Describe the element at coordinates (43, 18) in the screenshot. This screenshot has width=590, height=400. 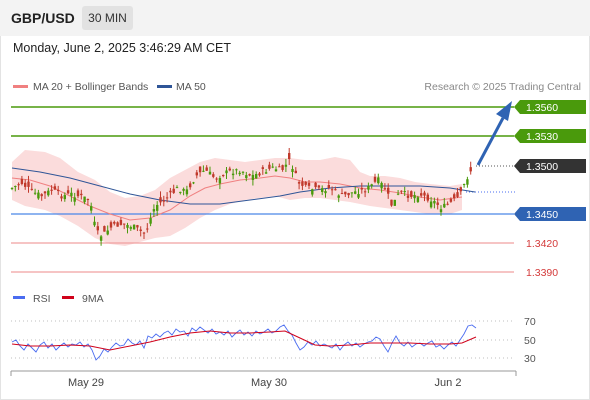
I see `symbol-title: GBP/USD` at that location.